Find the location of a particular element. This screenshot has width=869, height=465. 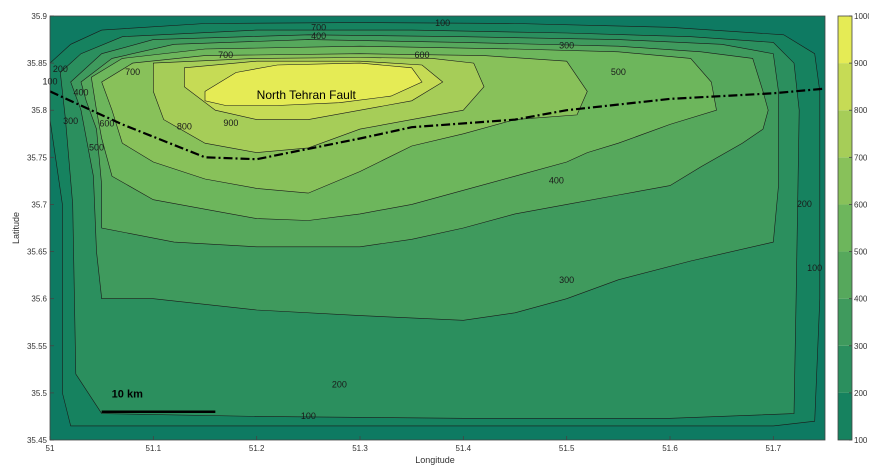

y-tick-label: 35.85 is located at coordinates (37, 63).